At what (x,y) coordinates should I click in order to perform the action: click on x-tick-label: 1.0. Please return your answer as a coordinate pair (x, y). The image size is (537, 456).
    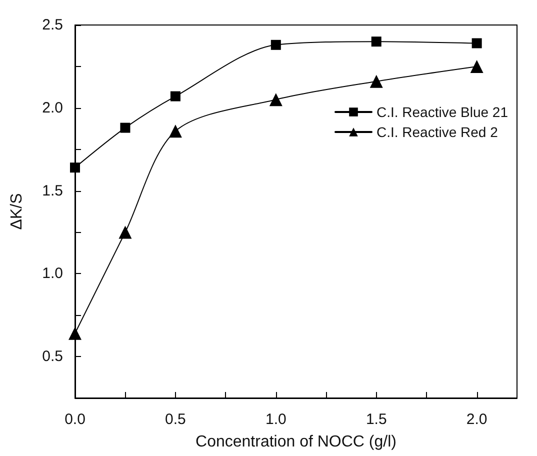
    Looking at the image, I should click on (275, 419).